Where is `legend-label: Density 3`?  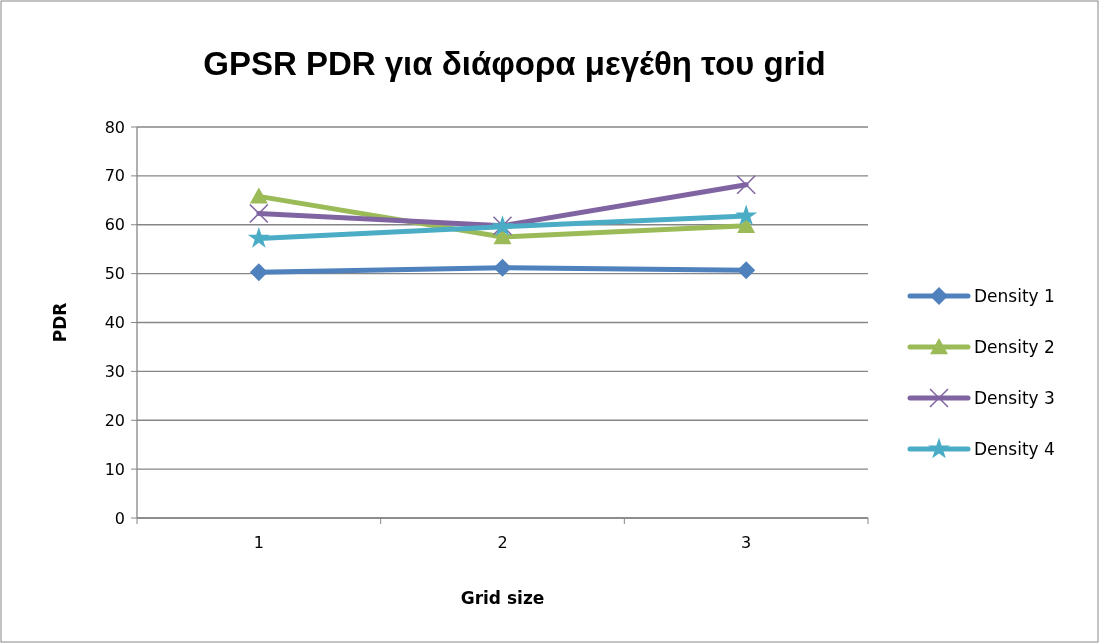 legend-label: Density 3 is located at coordinates (1014, 397).